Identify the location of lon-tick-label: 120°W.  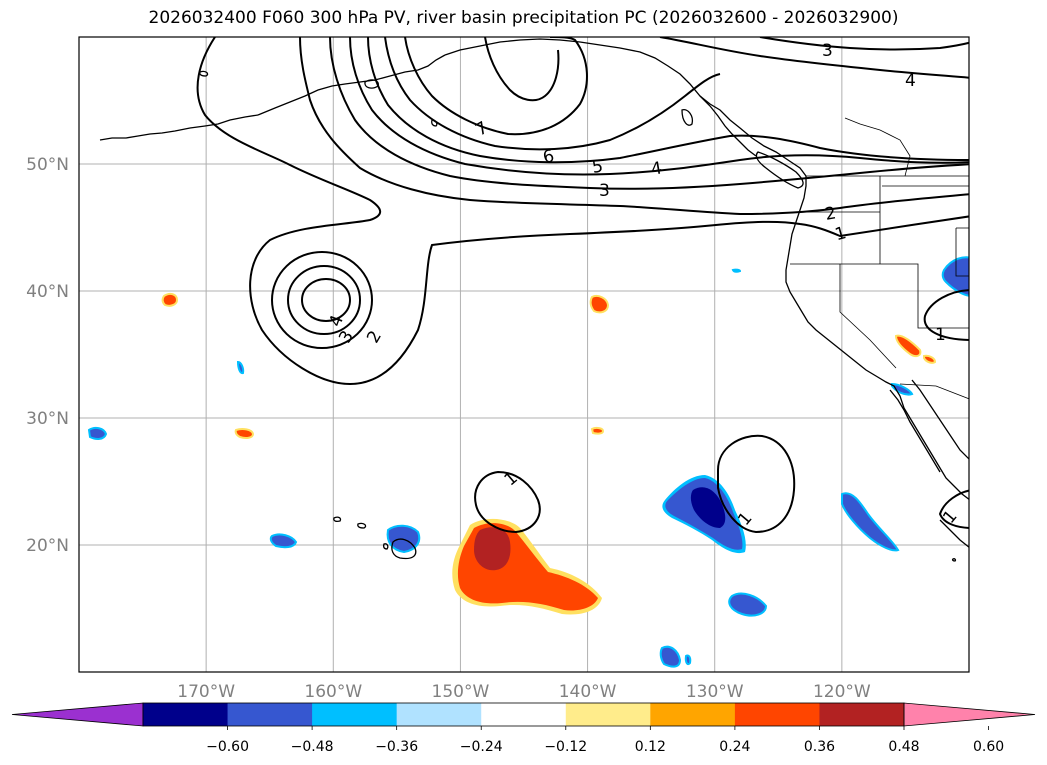
(842, 692).